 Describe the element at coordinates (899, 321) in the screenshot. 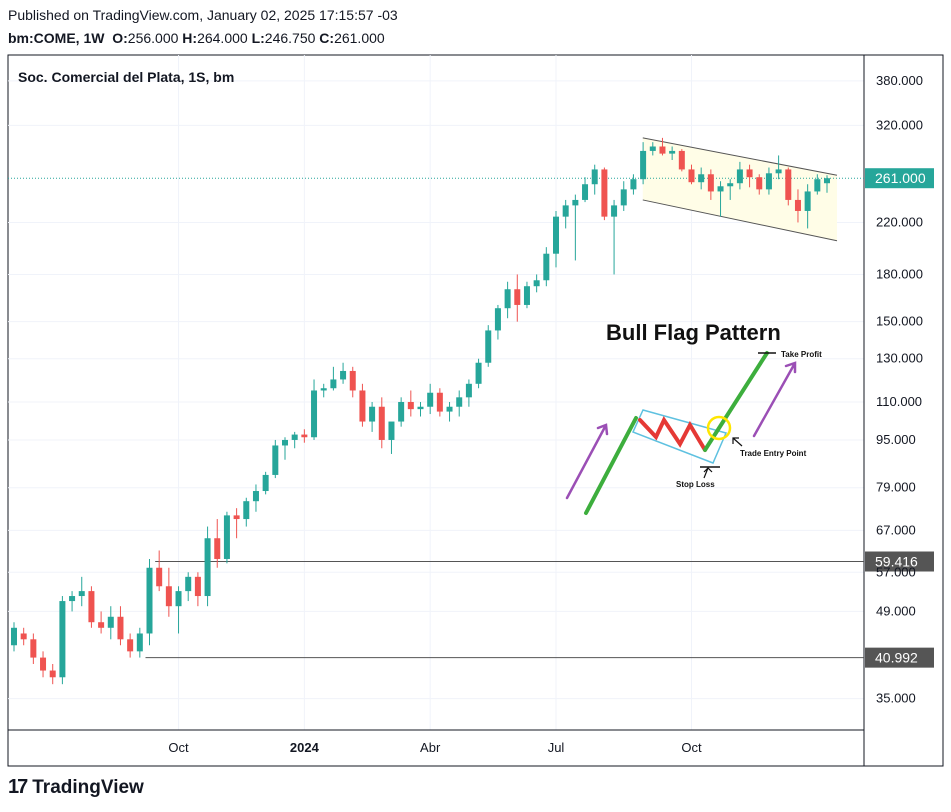

I see `price-tick-label: 150.000` at that location.